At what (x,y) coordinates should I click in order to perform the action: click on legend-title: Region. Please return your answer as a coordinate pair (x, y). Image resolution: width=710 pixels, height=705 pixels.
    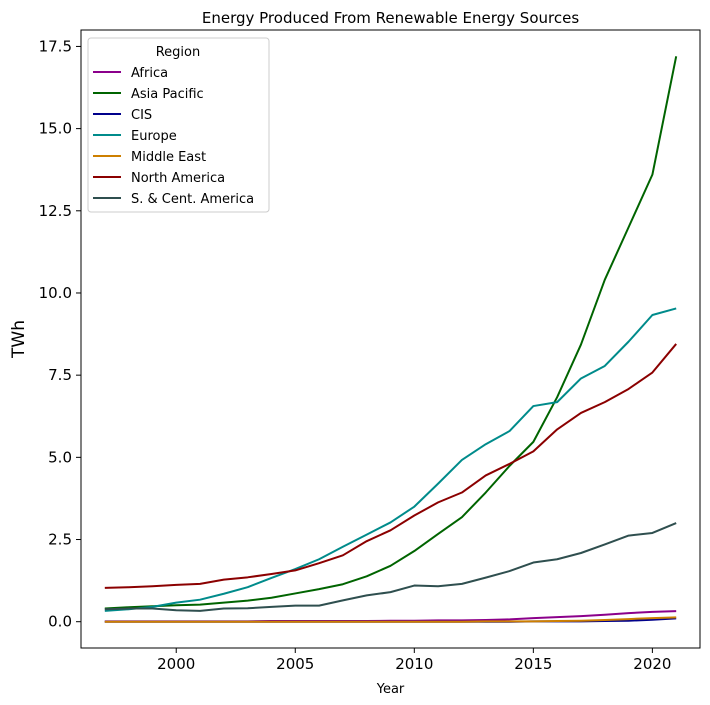
    Looking at the image, I should click on (178, 52).